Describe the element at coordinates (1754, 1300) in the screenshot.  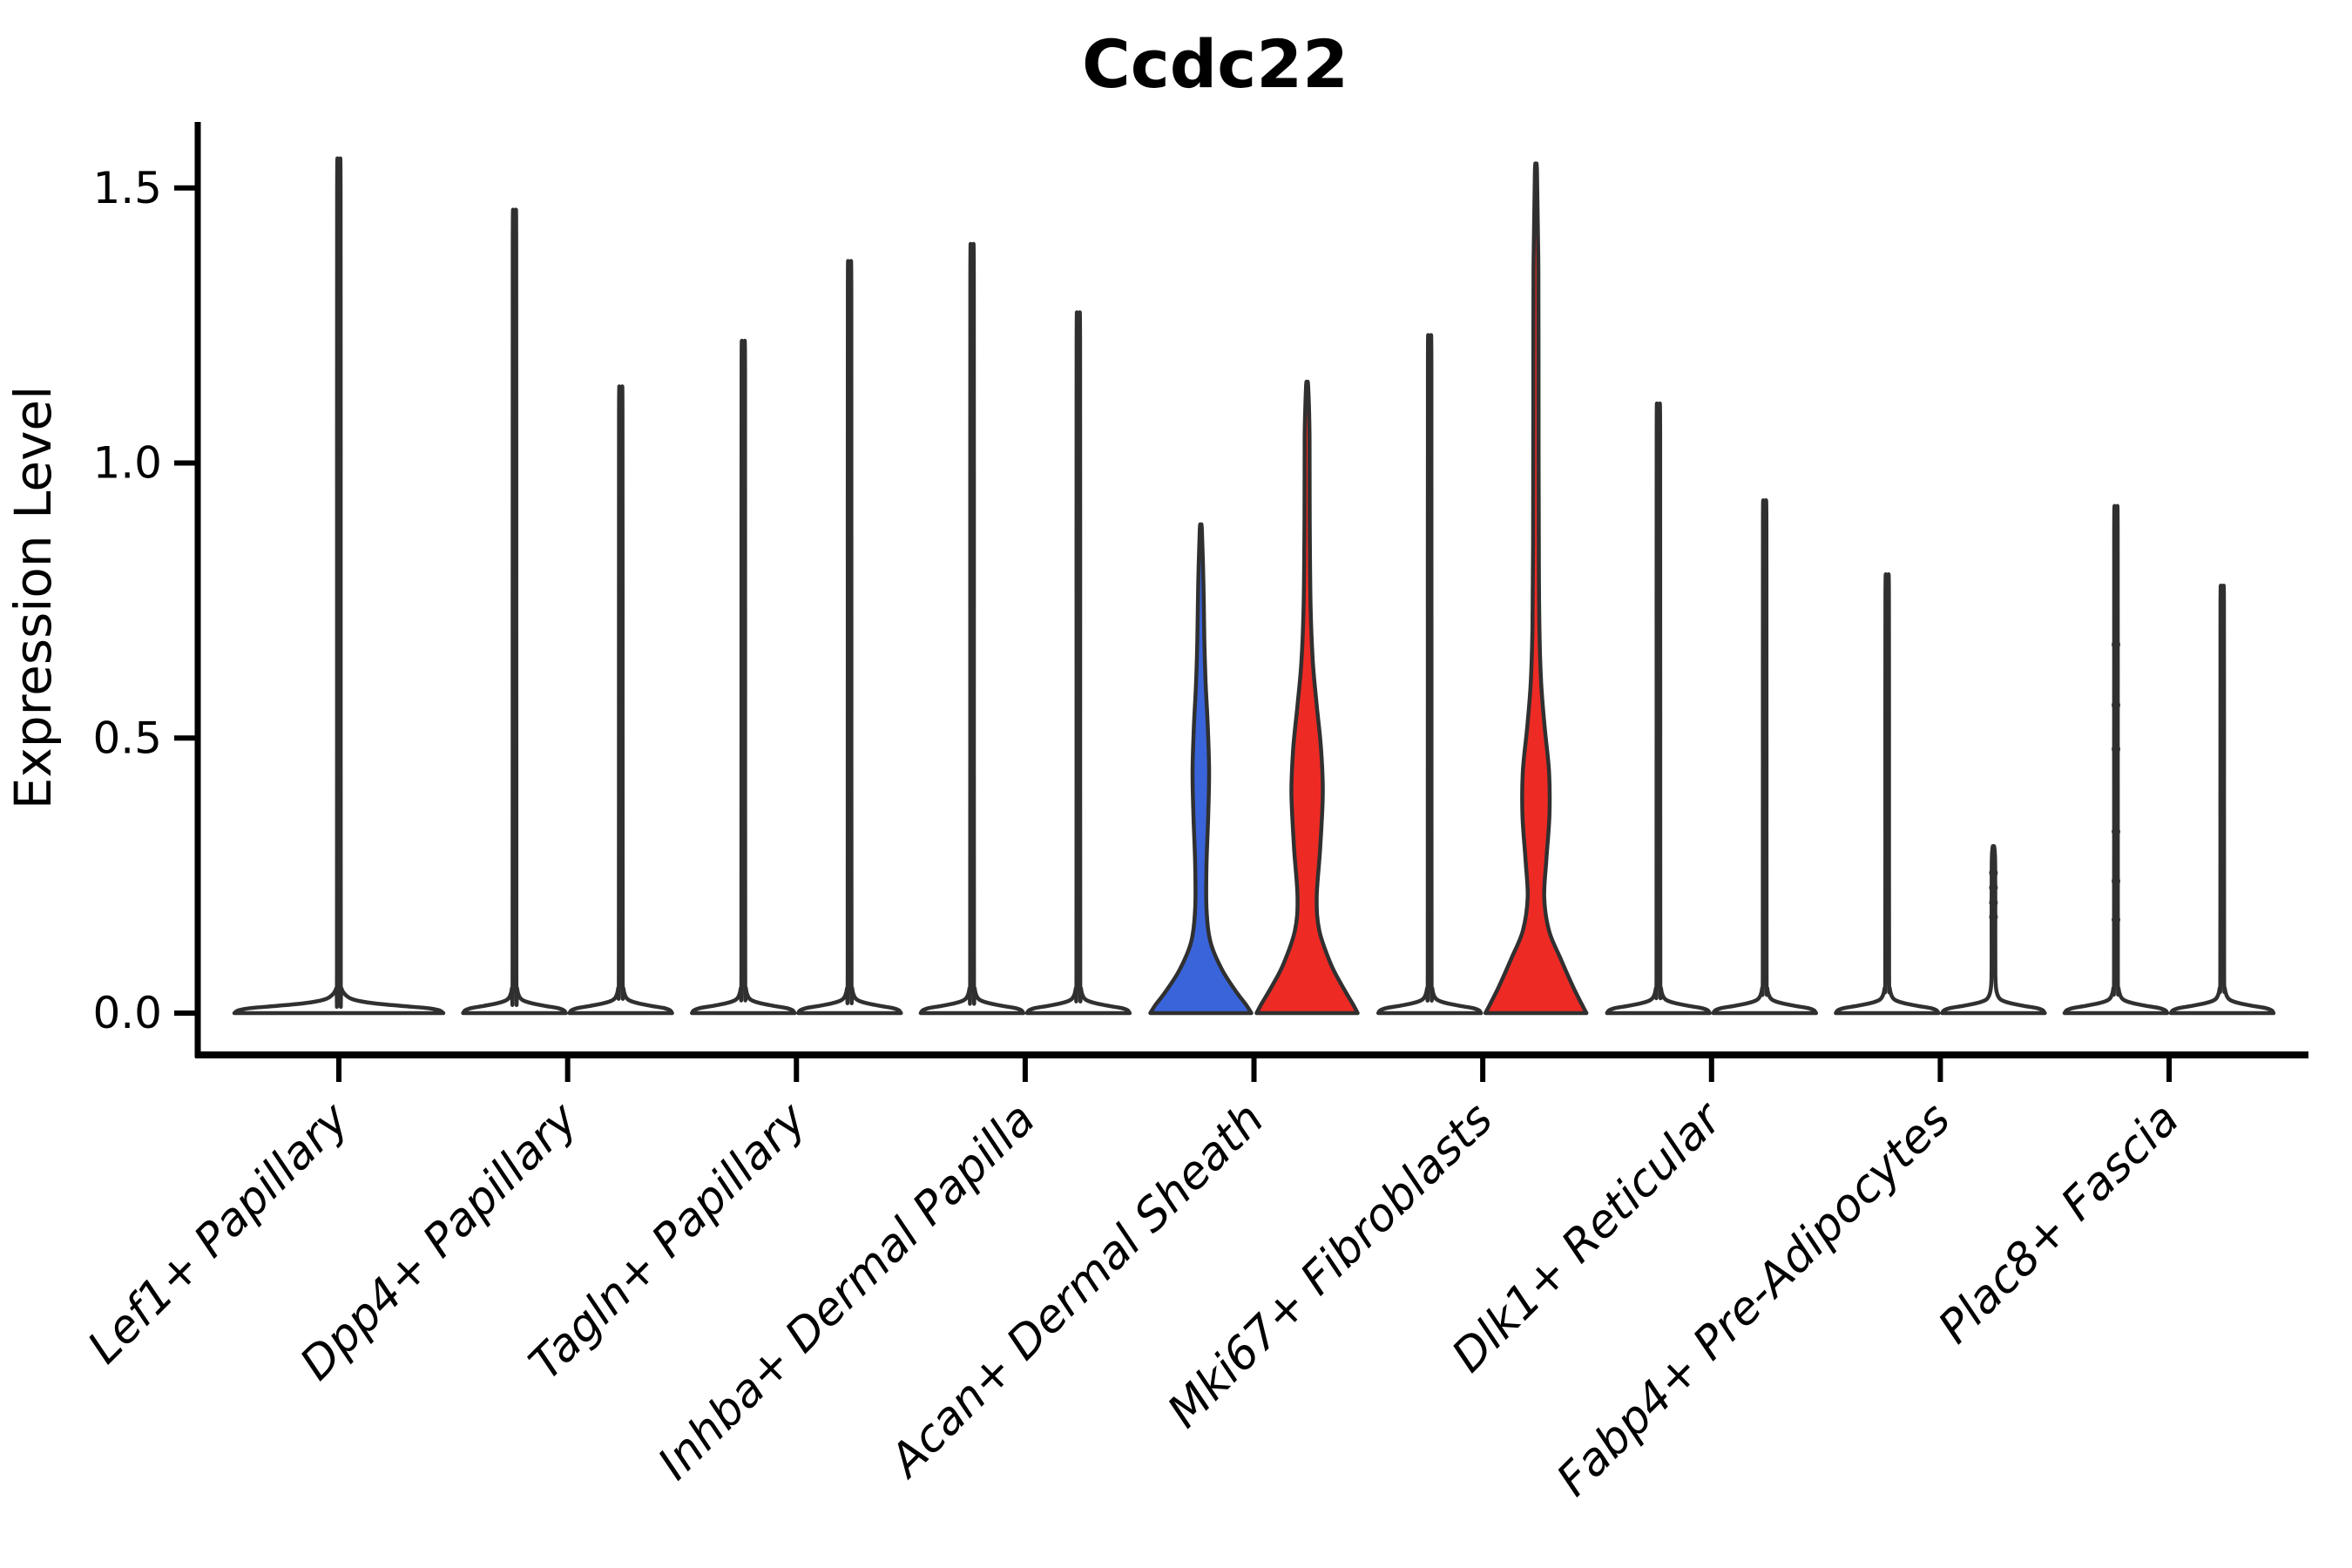
I see `x-tick-label-7: Fabp4+ Pre-Adipocytes` at that location.